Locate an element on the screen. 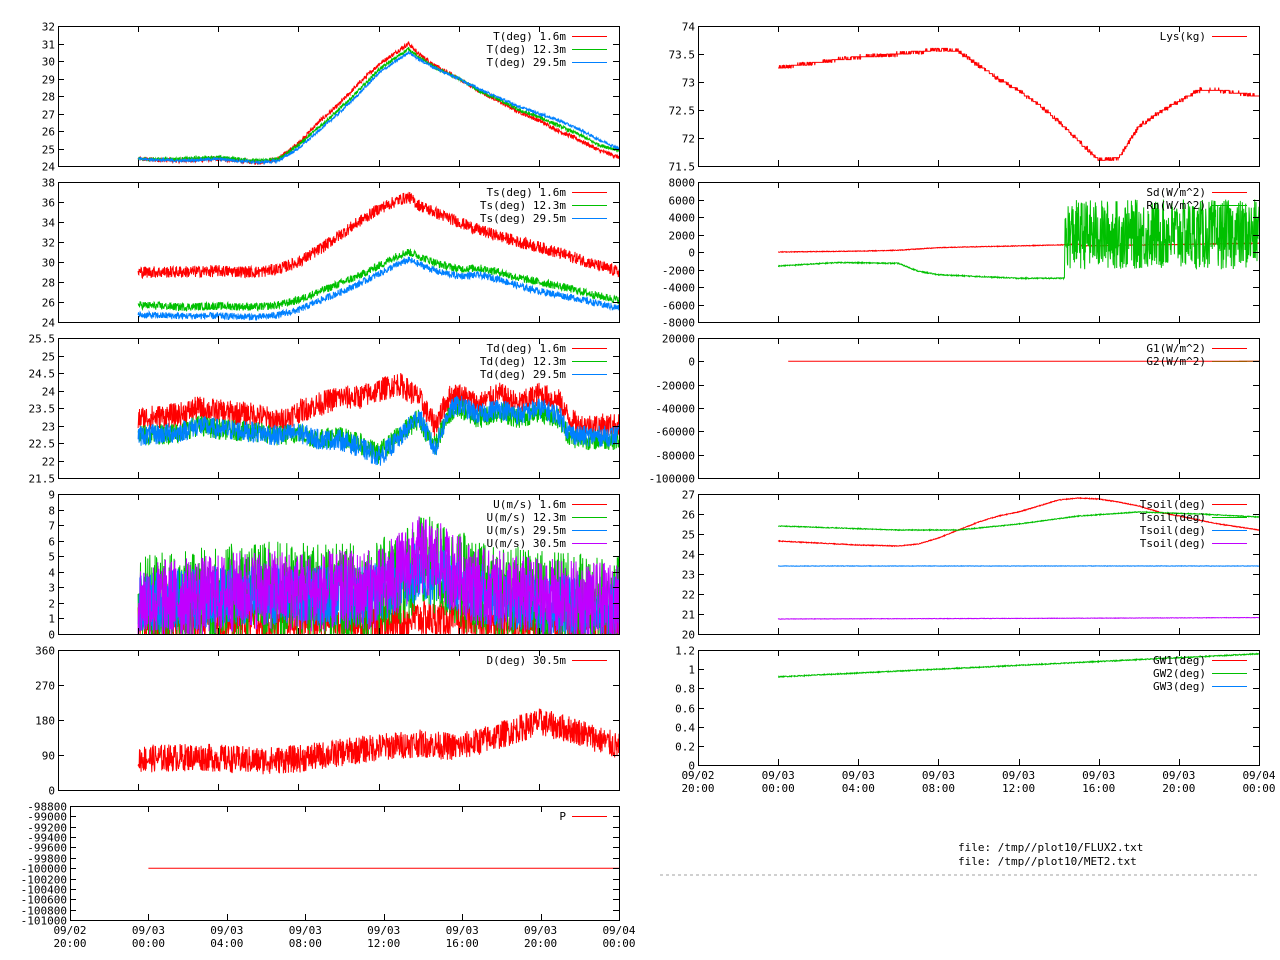 Image resolution: width=1280 pixels, height=960 pixels. legend-label: Td(deg) 1.6m is located at coordinates (527, 348).